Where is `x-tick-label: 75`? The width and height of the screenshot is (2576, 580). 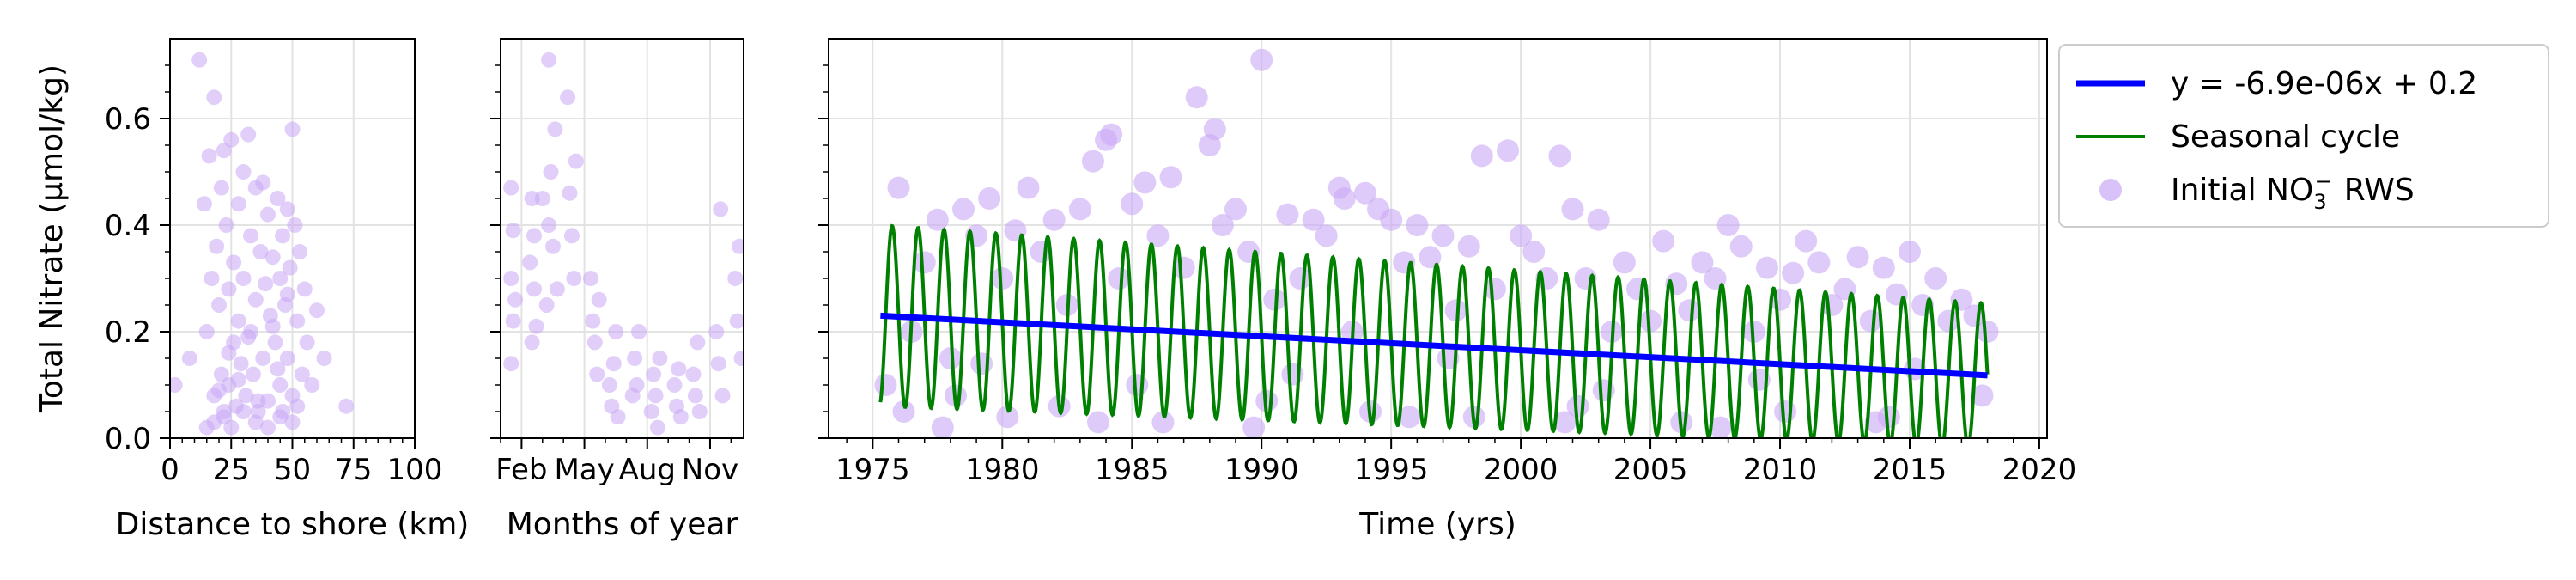 x-tick-label: 75 is located at coordinates (354, 470).